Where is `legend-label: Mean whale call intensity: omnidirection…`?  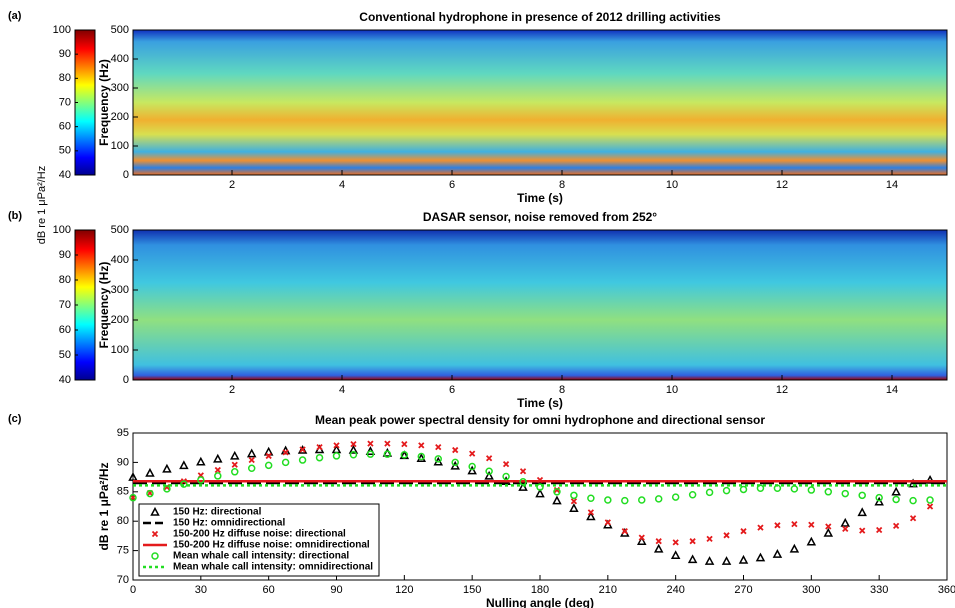 legend-label: Mean whale call intensity: omnidirection… is located at coordinates (273, 567).